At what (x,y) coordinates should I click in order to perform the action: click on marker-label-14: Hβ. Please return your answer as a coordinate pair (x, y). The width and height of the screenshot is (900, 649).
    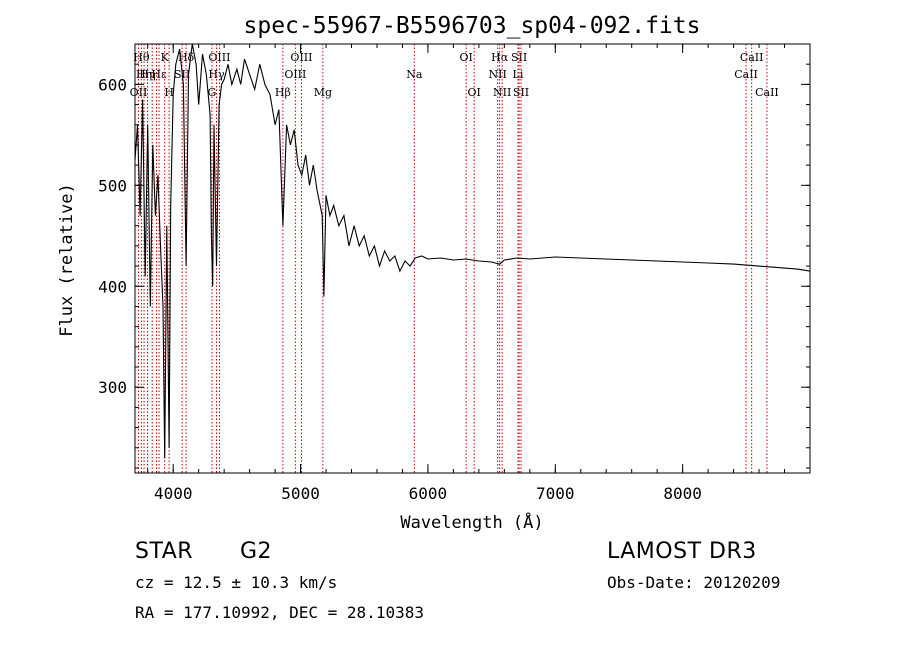
    Looking at the image, I should click on (283, 92).